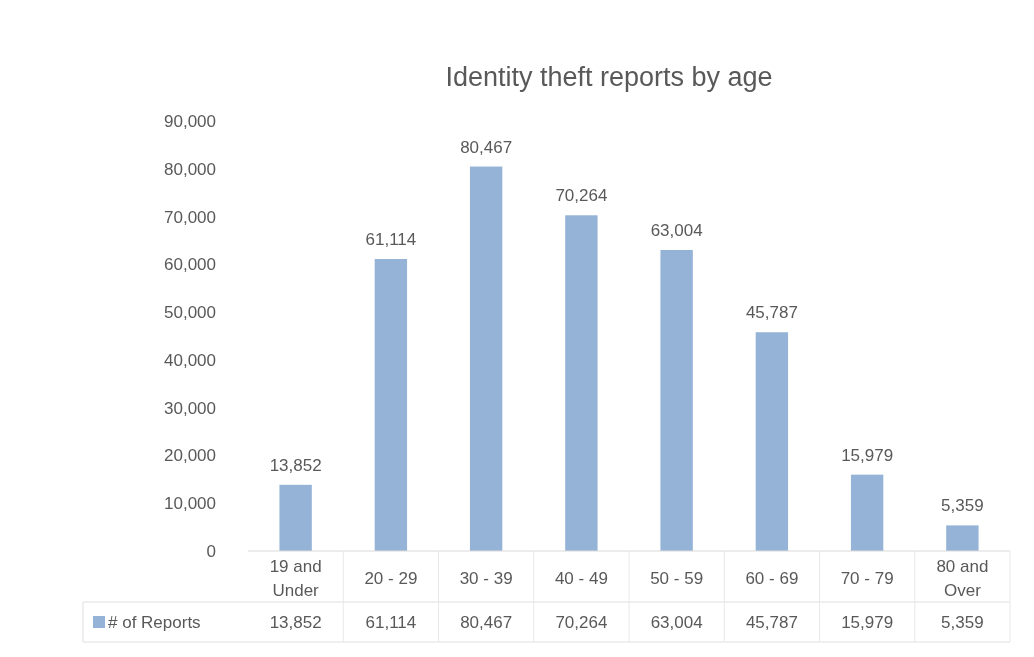 This screenshot has height=657, width=1034. I want to click on chart-title: Identity theft reports by age, so click(609, 77).